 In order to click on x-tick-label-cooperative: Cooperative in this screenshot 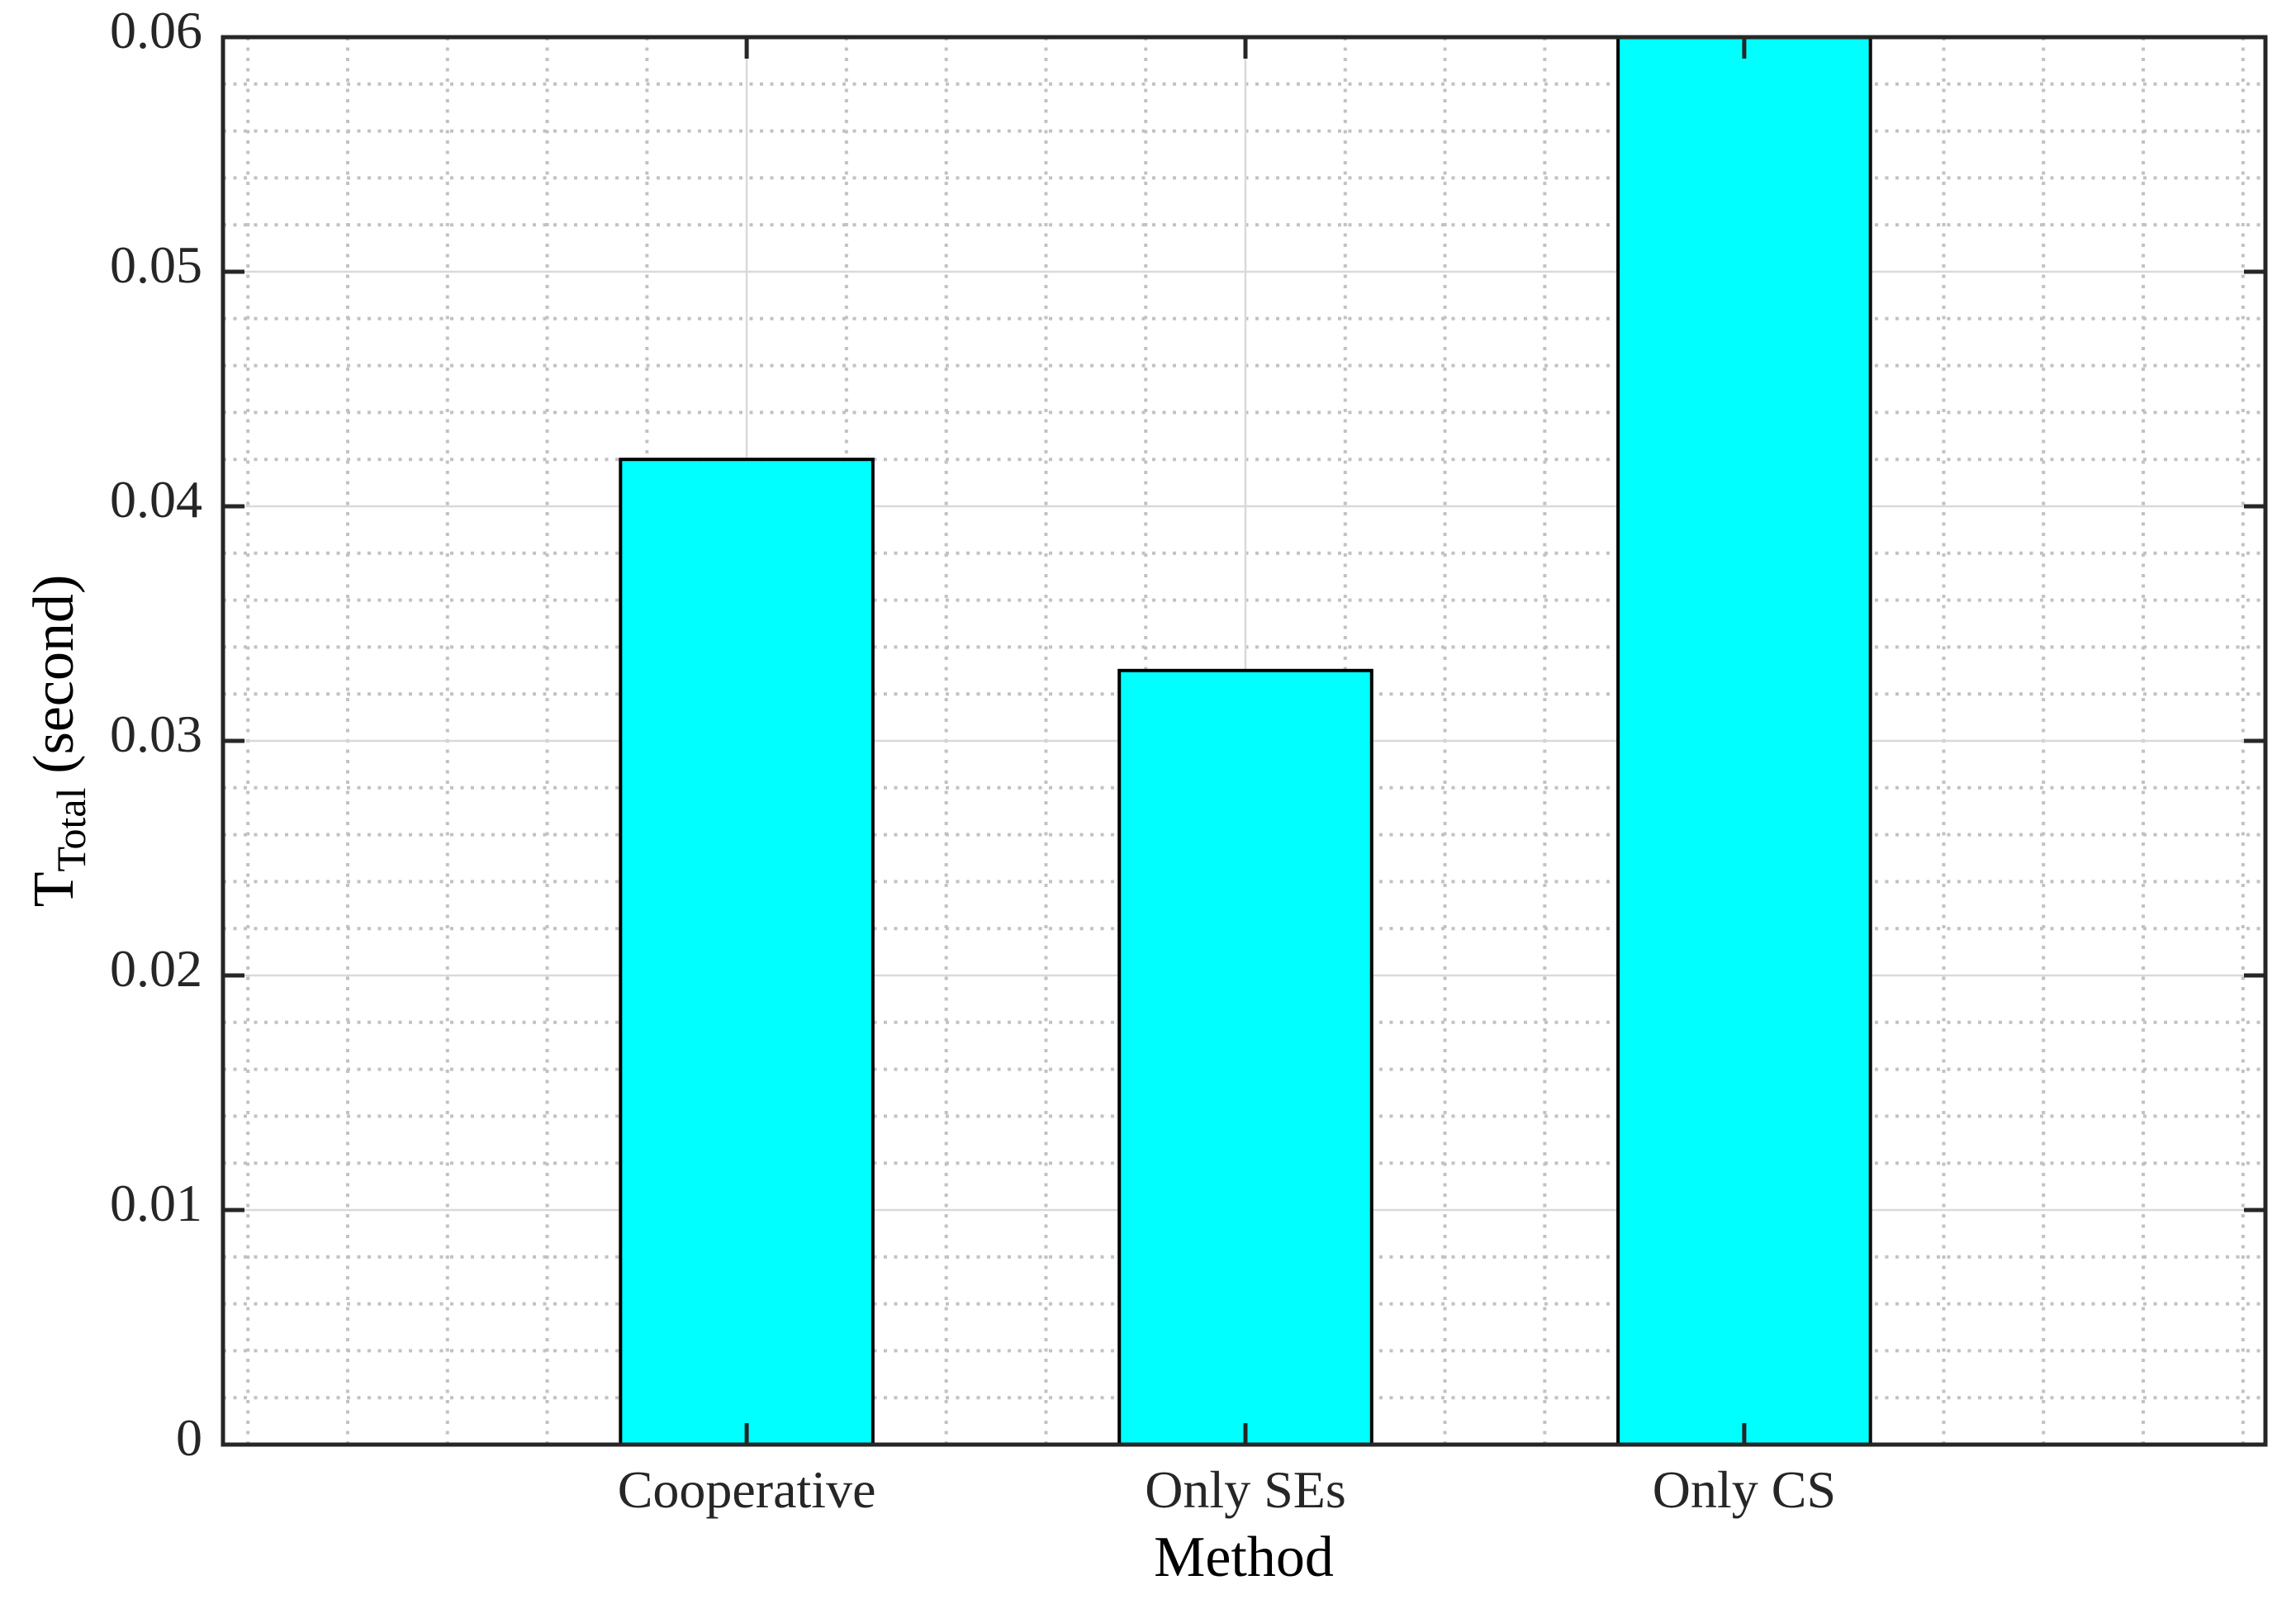, I will do `click(746, 1490)`.